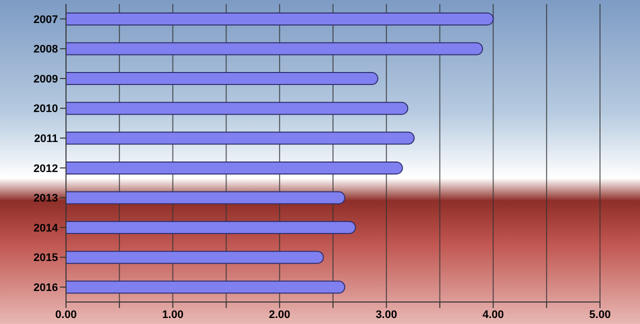 The height and width of the screenshot is (324, 640). Describe the element at coordinates (46, 198) in the screenshot. I see `y-tick-label: 2013` at that location.